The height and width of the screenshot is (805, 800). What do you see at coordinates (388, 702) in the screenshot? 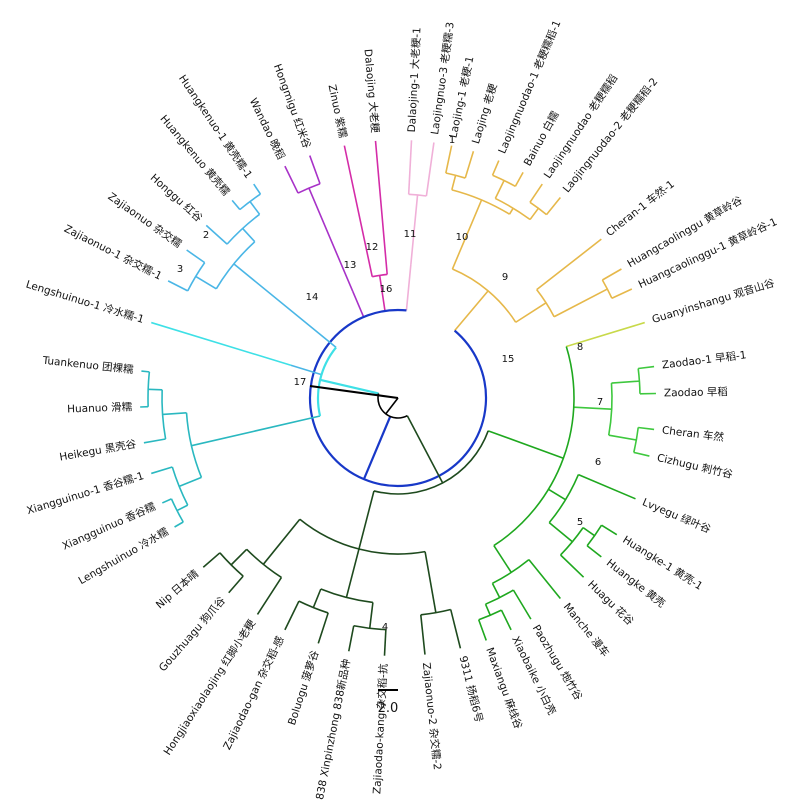
I see `scale-bar: 2.0` at bounding box center [388, 702].